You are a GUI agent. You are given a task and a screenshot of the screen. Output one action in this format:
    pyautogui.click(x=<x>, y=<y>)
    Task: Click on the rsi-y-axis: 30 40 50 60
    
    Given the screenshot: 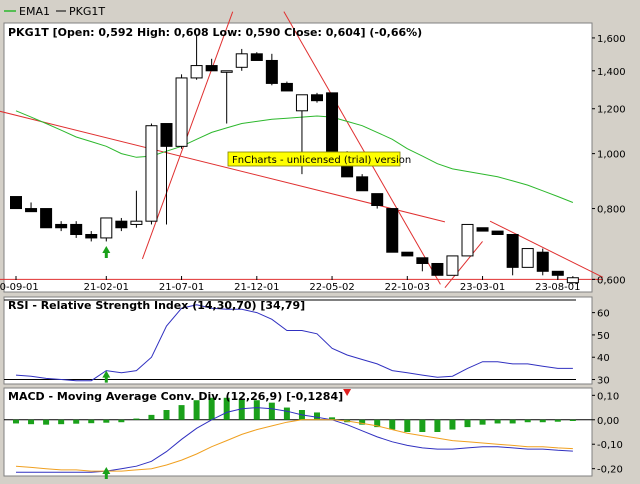 What is the action you would take?
    pyautogui.click(x=601, y=348)
    